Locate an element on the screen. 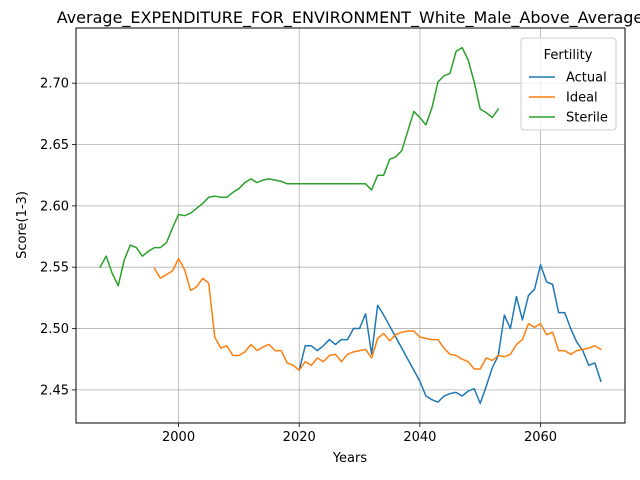 The height and width of the screenshot is (480, 640). x-tick-label: 2060 is located at coordinates (540, 437).